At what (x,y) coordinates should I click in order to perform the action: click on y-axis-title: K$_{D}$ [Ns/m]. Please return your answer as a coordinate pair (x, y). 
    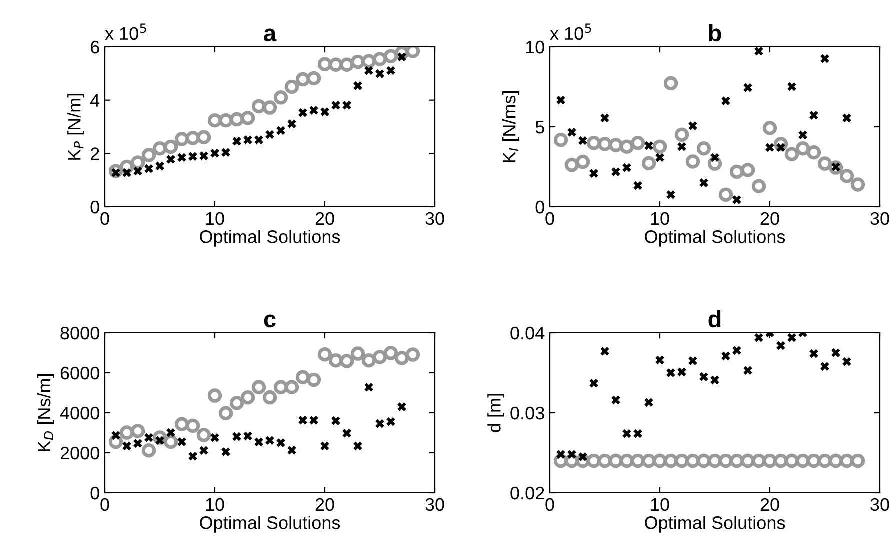
    Looking at the image, I should click on (45, 413).